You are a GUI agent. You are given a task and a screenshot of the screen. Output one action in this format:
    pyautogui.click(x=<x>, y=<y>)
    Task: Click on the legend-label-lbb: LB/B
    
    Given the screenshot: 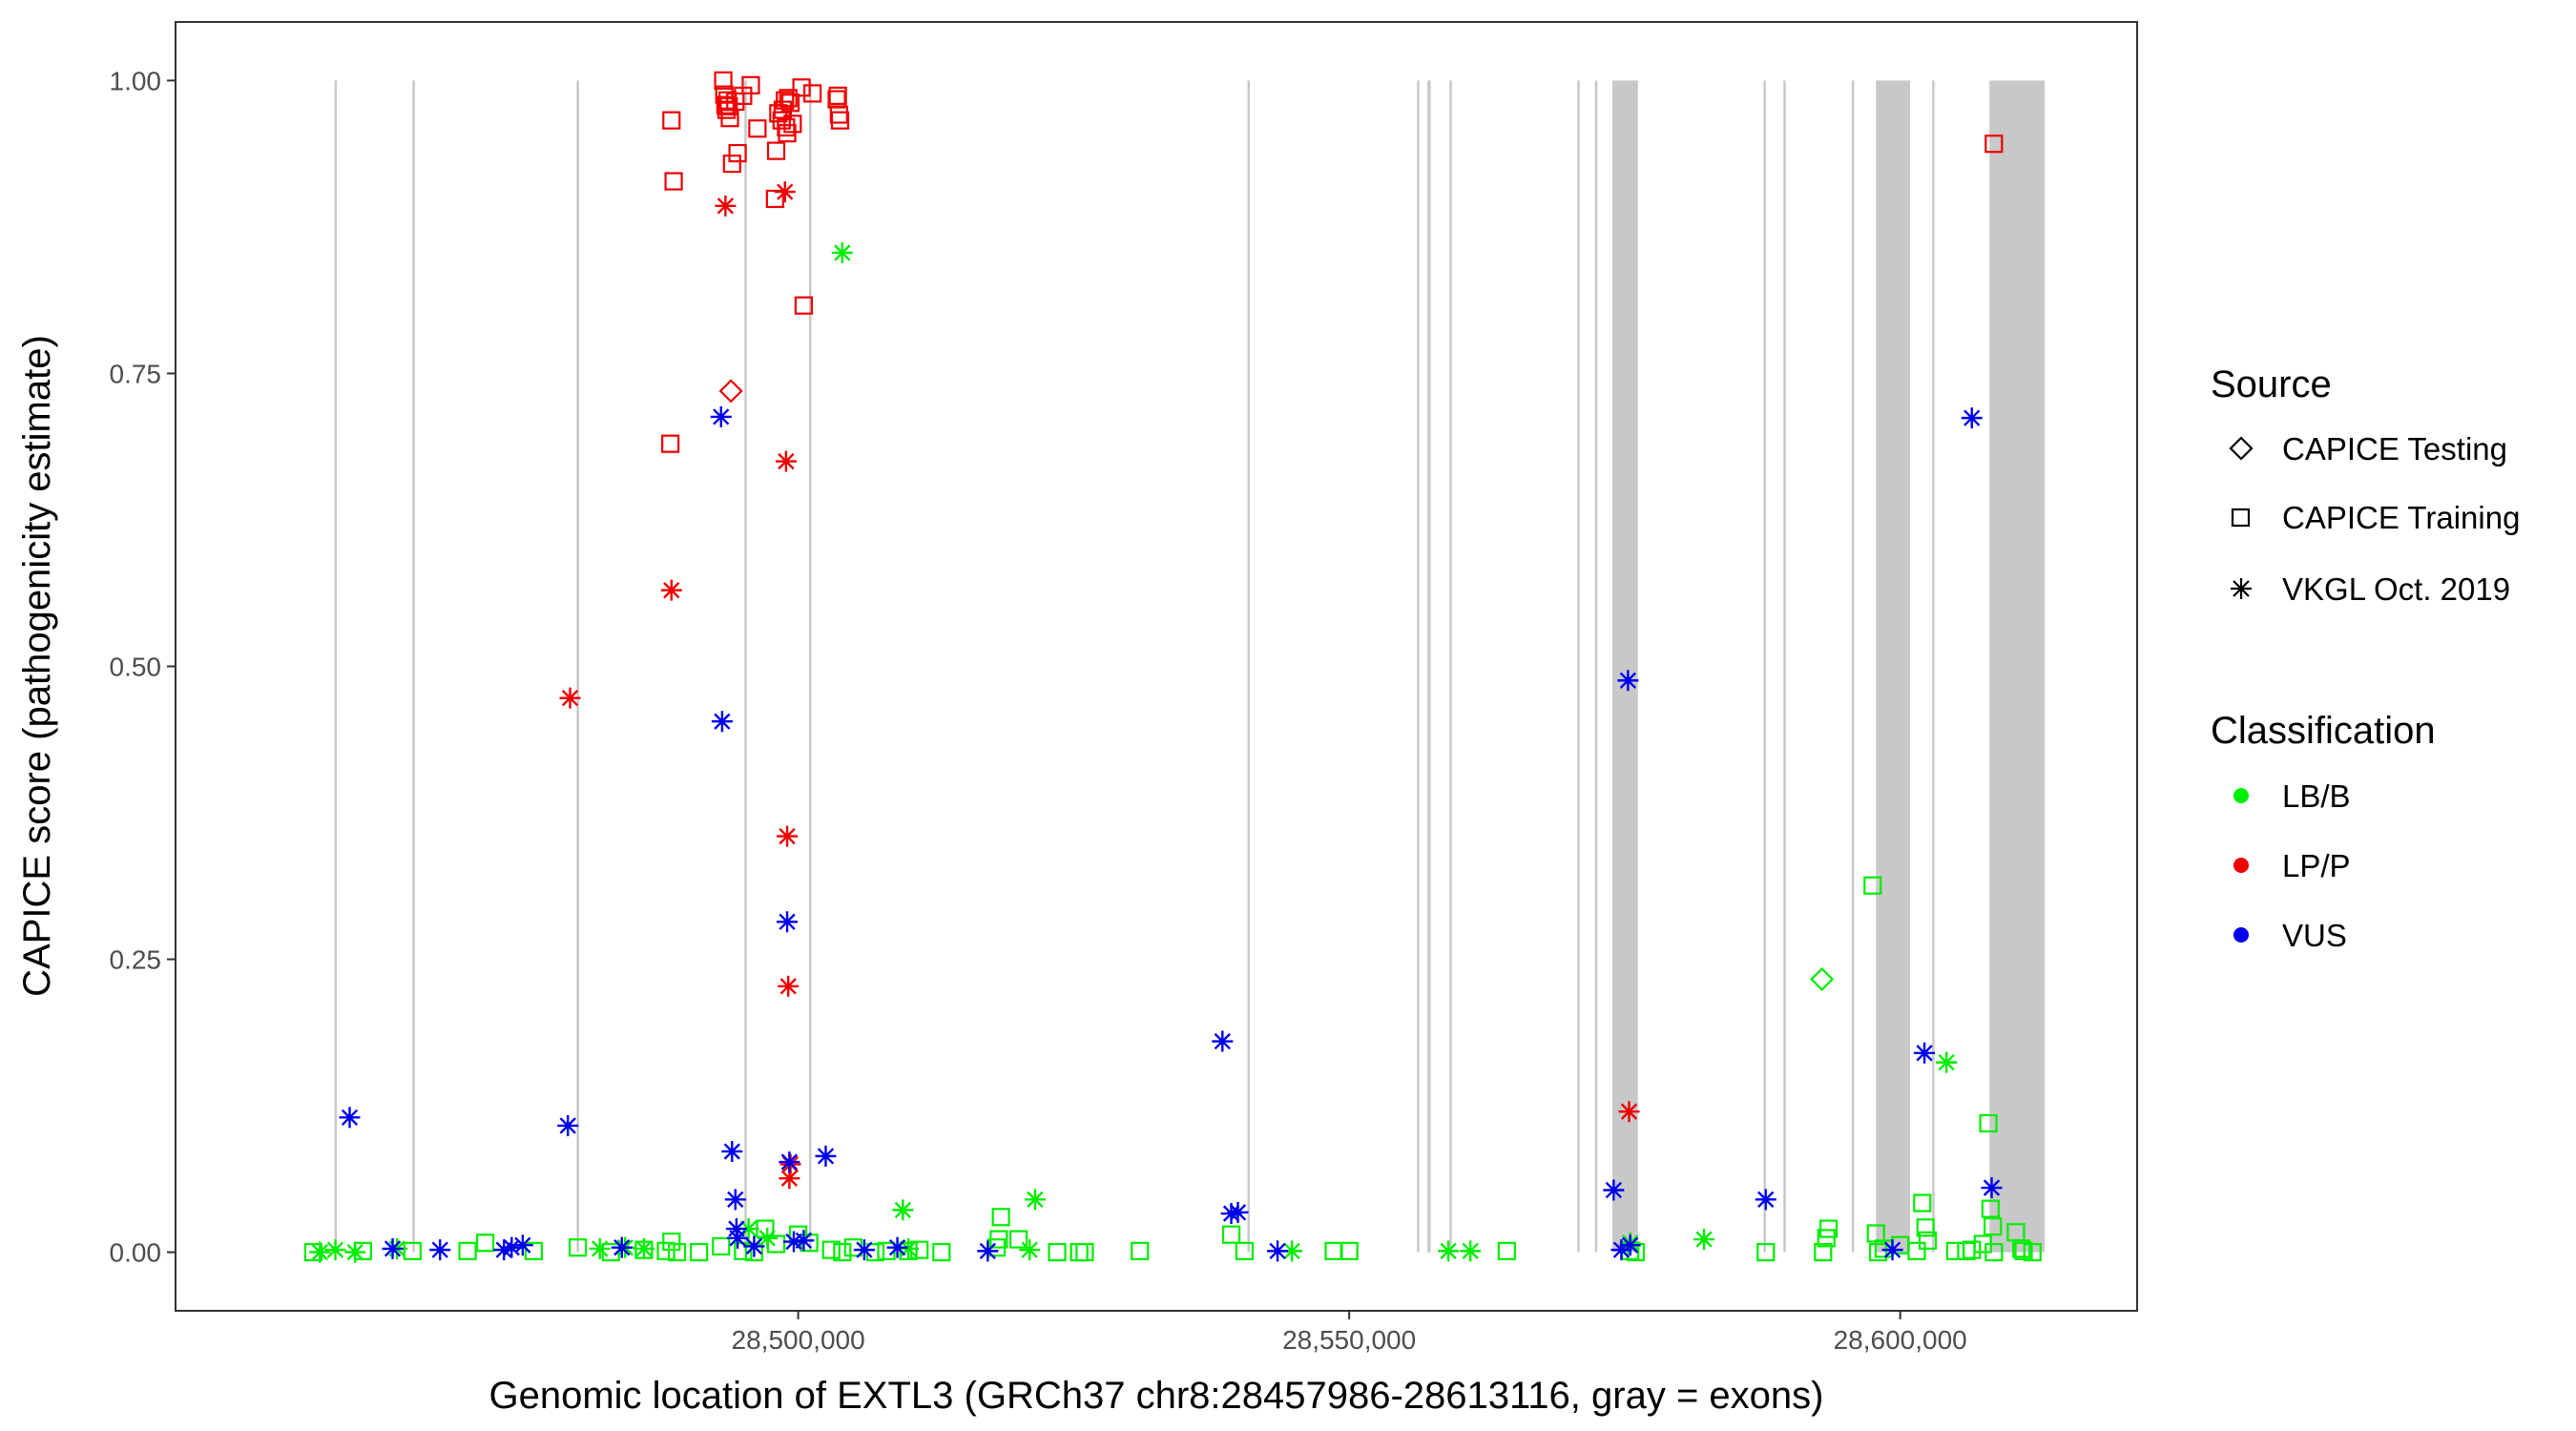 What is the action you would take?
    pyautogui.click(x=2316, y=796)
    